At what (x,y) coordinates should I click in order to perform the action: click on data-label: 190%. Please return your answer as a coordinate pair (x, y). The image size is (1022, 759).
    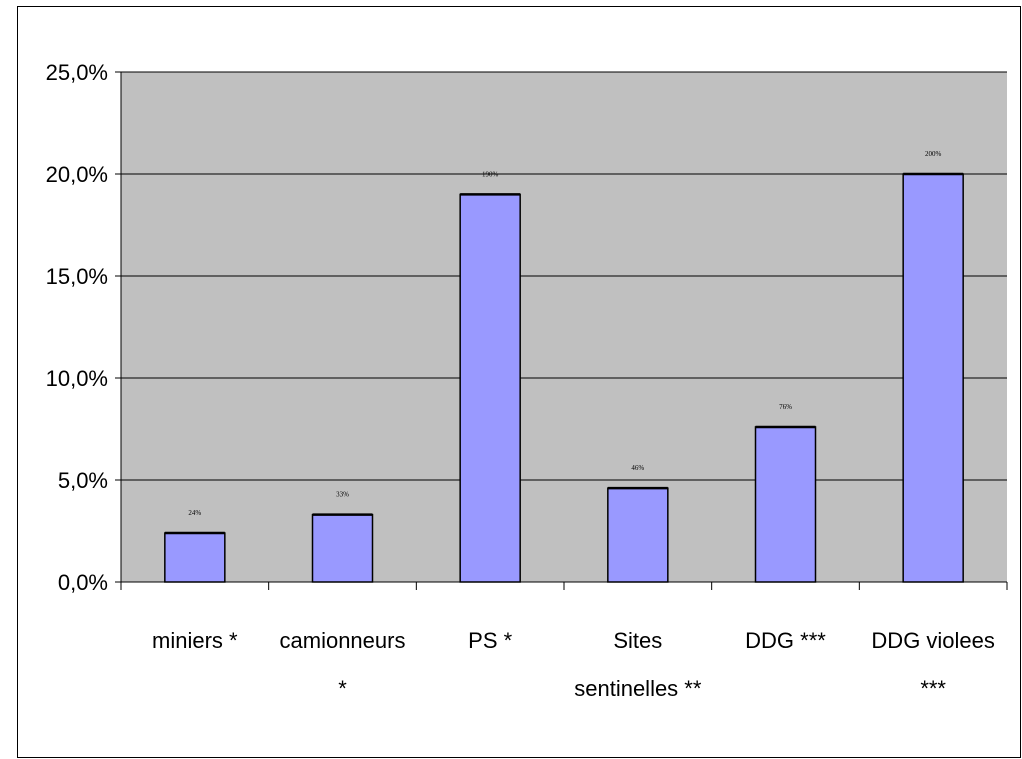
    Looking at the image, I should click on (490, 174).